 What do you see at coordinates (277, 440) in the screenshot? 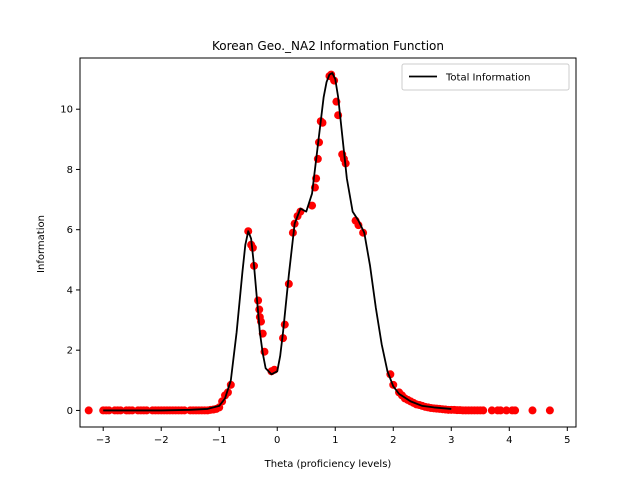
I see `x-tick-label: 0` at bounding box center [277, 440].